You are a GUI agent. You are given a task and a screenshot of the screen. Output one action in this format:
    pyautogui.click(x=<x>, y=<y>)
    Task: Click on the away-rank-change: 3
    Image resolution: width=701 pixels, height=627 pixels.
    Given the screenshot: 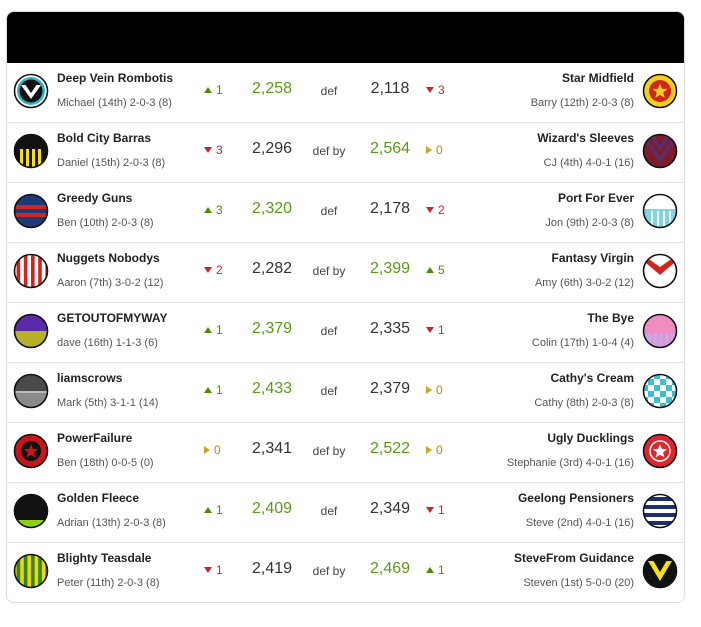 What is the action you would take?
    pyautogui.click(x=435, y=90)
    